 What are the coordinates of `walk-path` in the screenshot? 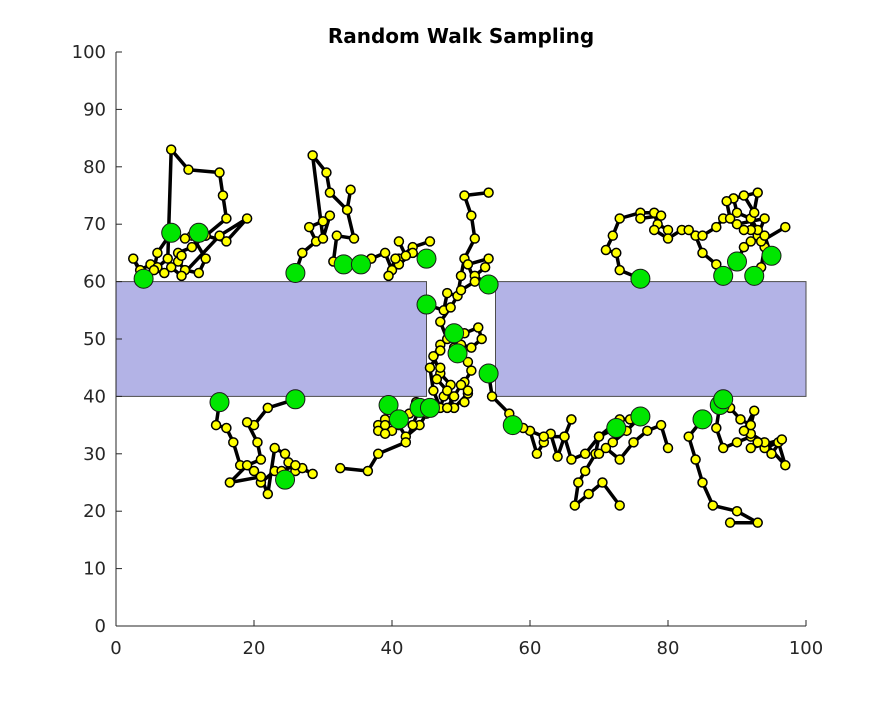 It's located at (457, 251).